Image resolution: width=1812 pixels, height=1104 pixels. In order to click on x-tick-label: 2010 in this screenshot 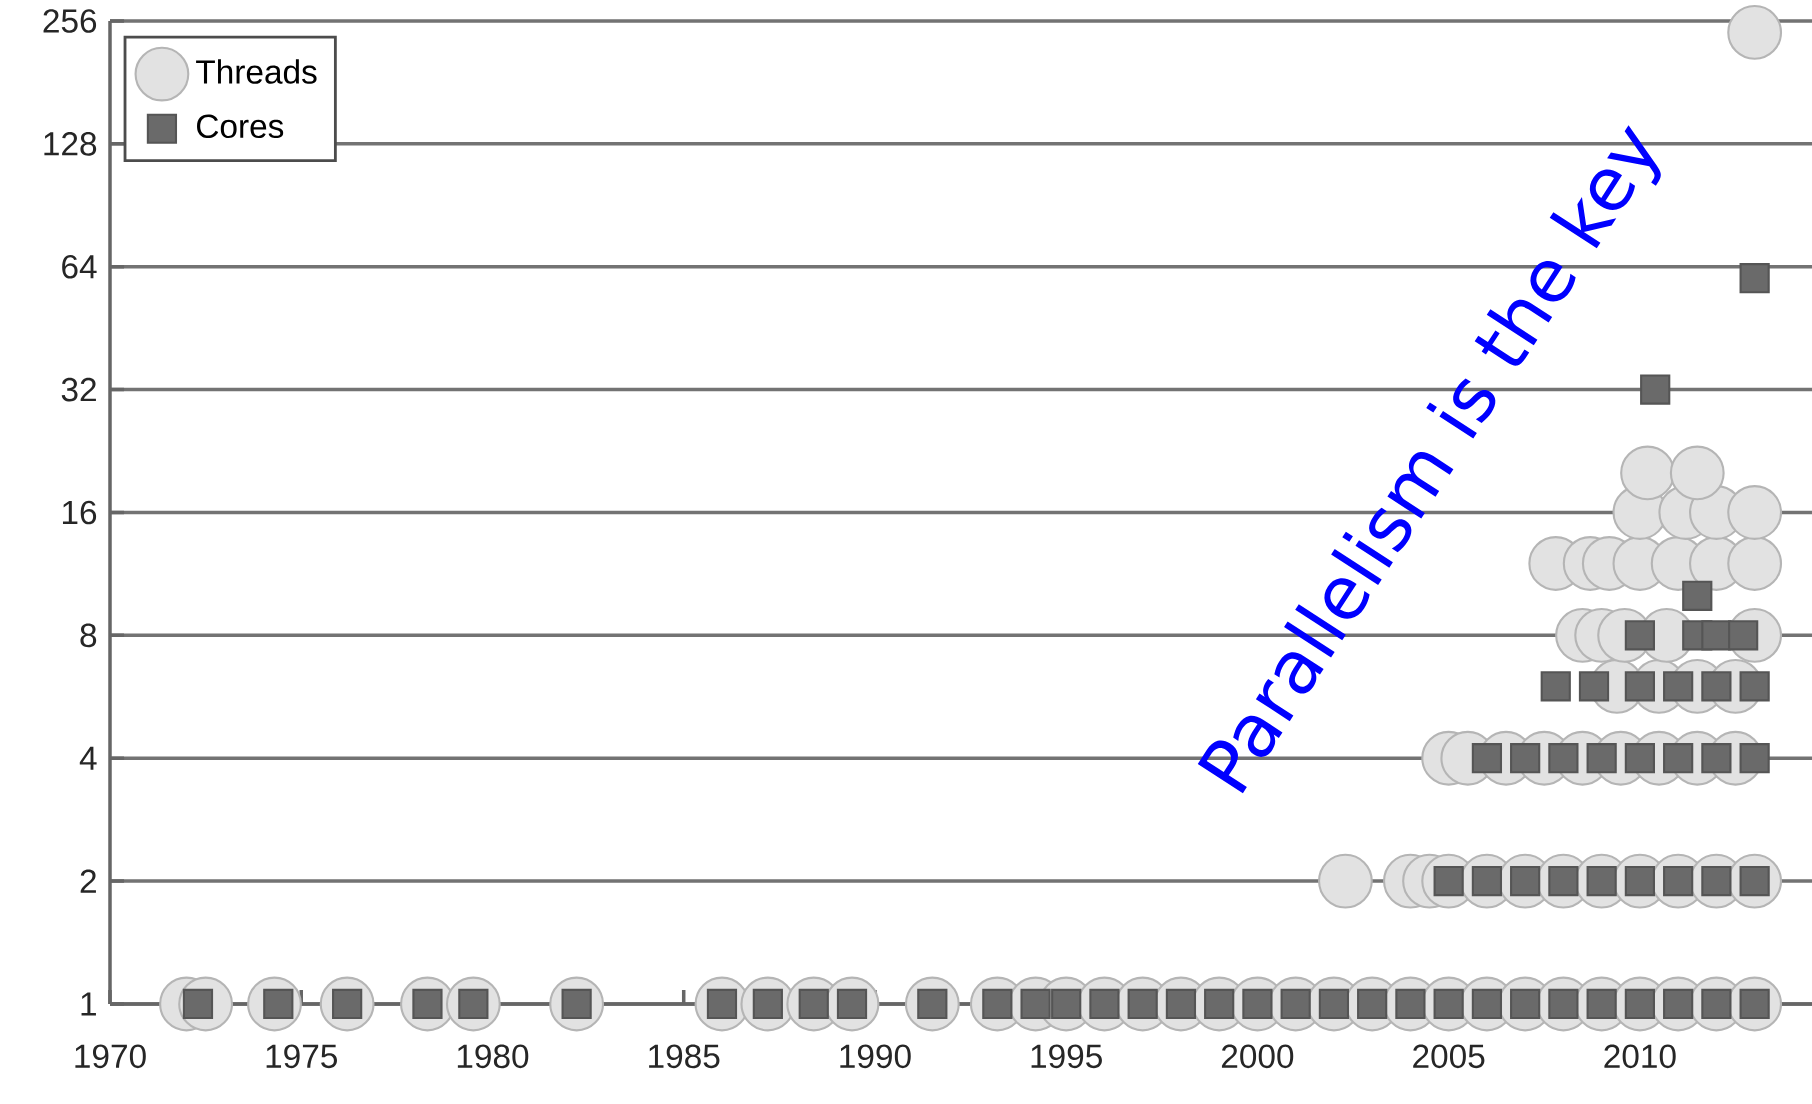, I will do `click(1640, 1056)`.